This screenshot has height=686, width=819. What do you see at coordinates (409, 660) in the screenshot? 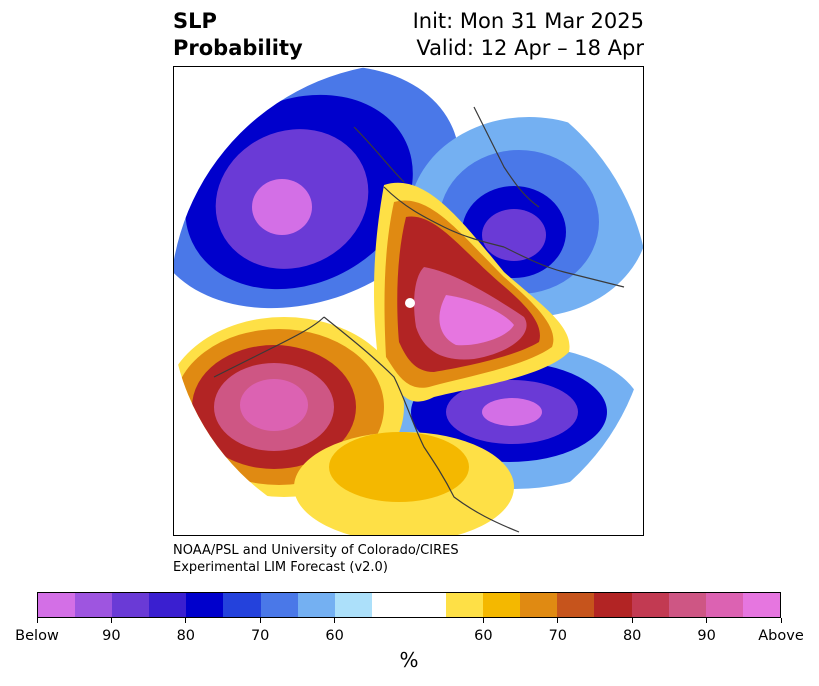
I see `colorbar-unit-label: %` at bounding box center [409, 660].